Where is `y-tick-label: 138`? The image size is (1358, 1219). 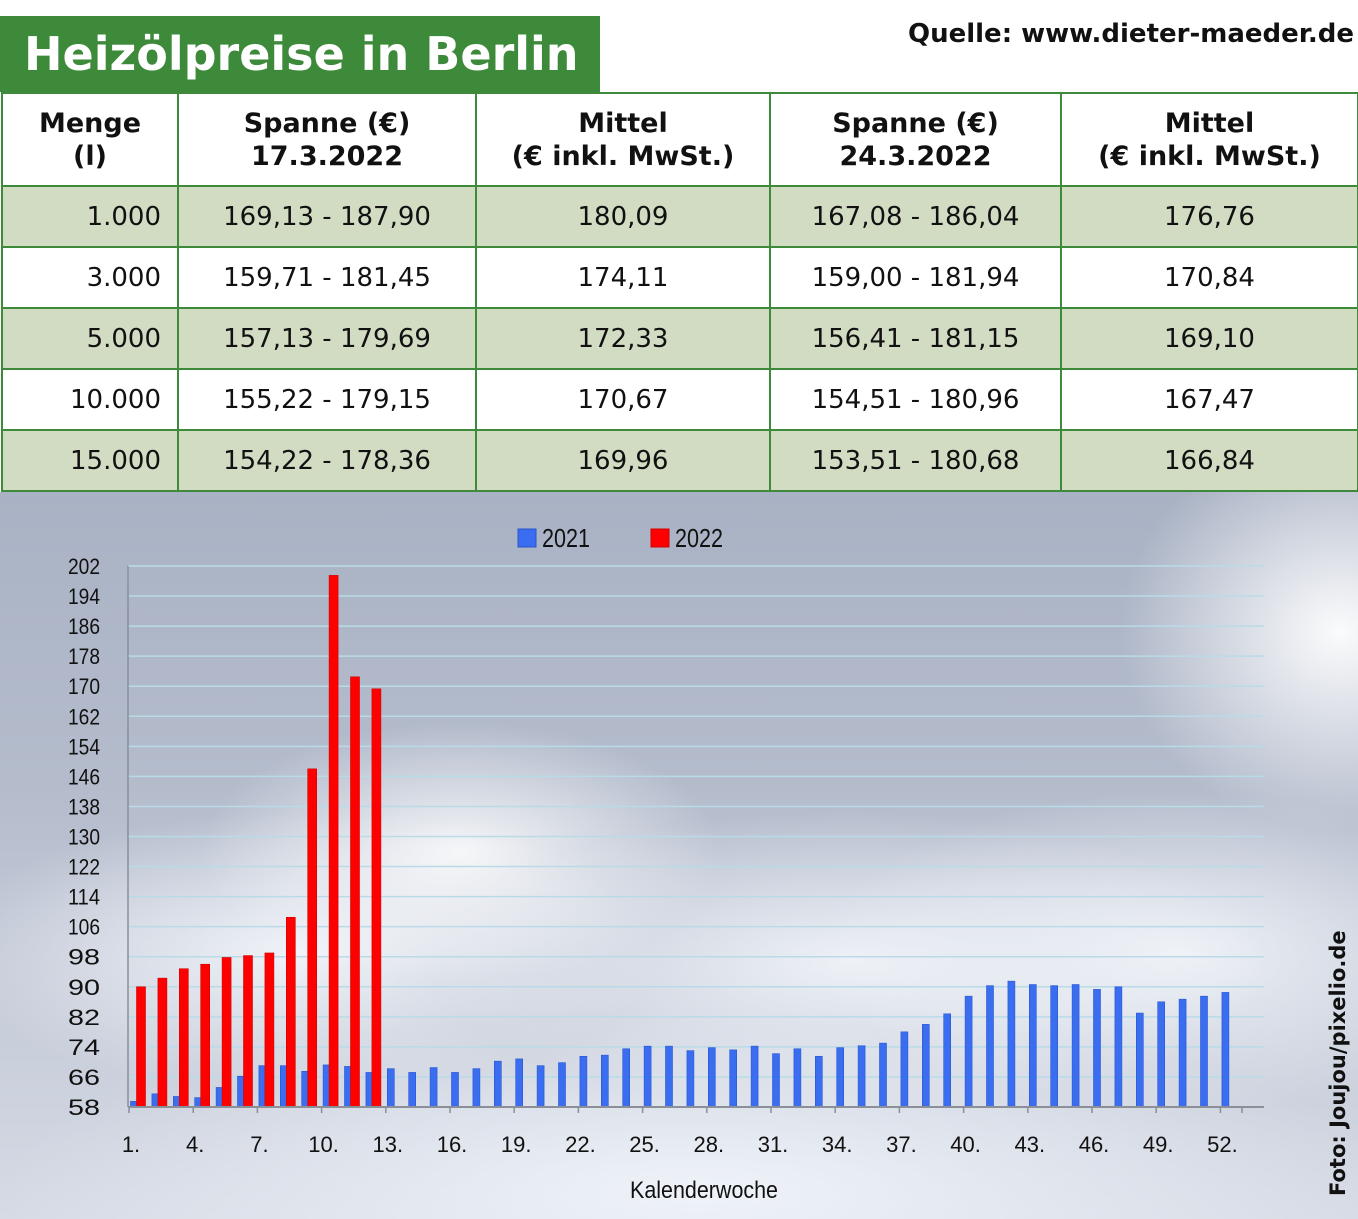
y-tick-label: 138 is located at coordinates (84, 806).